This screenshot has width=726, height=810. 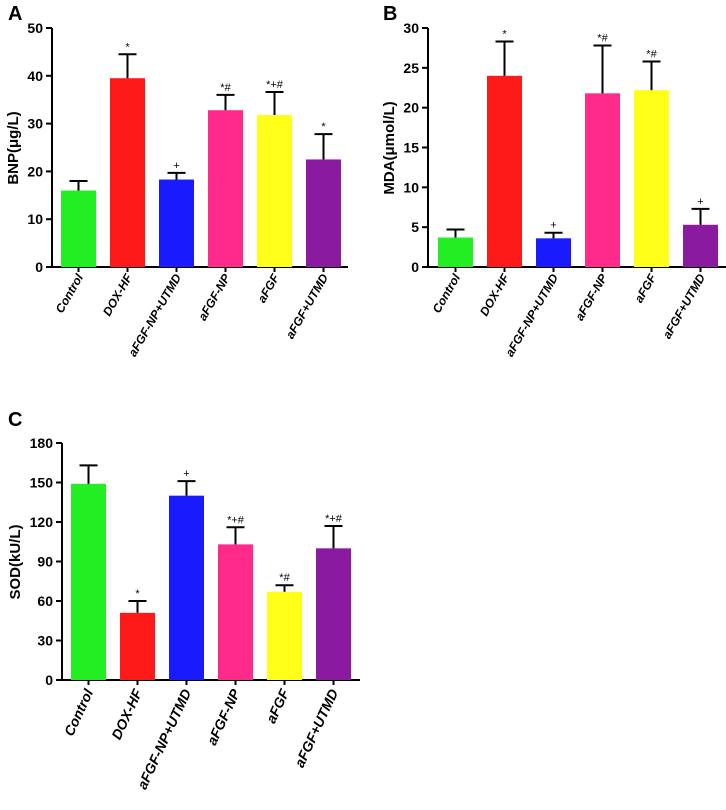 What do you see at coordinates (411, 68) in the screenshot?
I see `y-tick-label: 25` at bounding box center [411, 68].